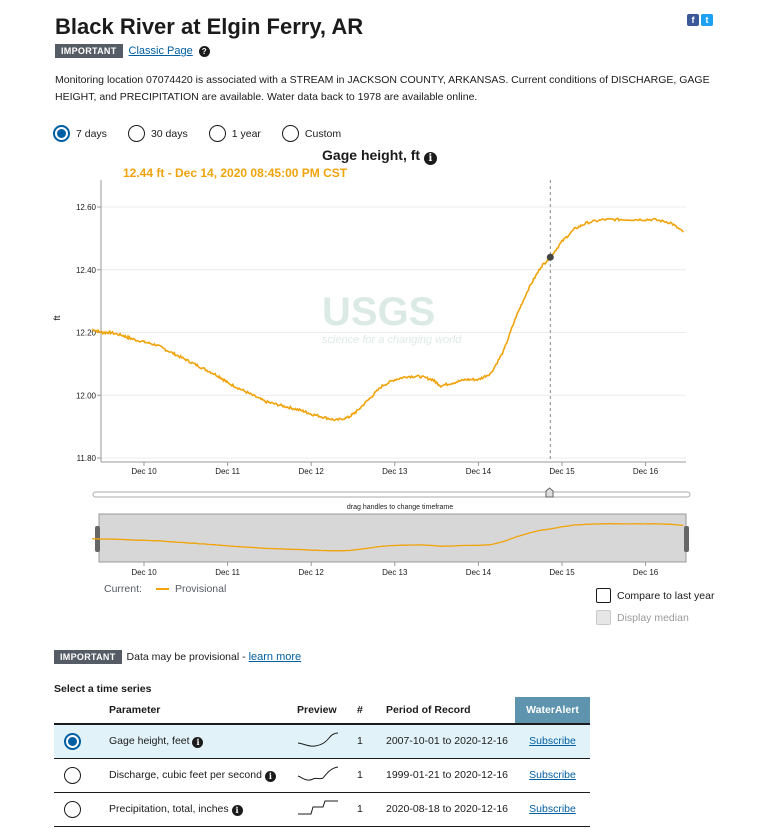 The height and width of the screenshot is (829, 759). Describe the element at coordinates (185, 774) in the screenshot. I see `parameter-discharge: Discharge, cubic feet per second` at that location.